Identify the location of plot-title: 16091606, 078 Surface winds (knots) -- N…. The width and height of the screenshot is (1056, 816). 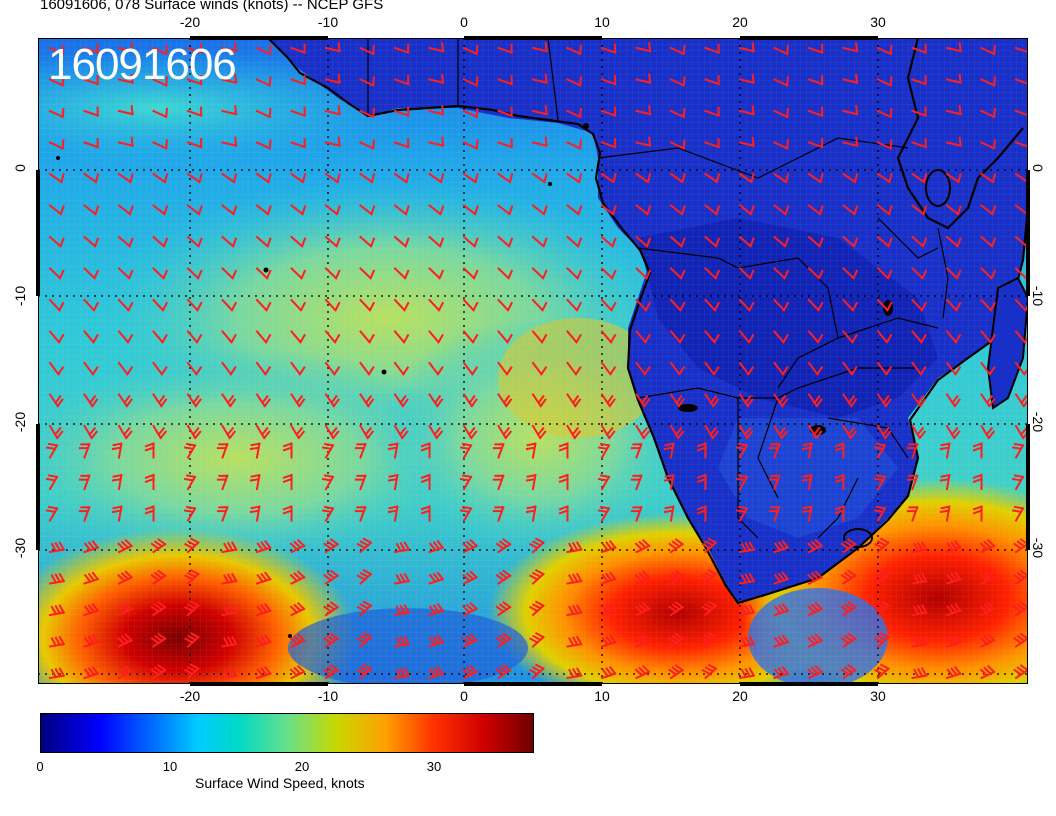
(212, 6).